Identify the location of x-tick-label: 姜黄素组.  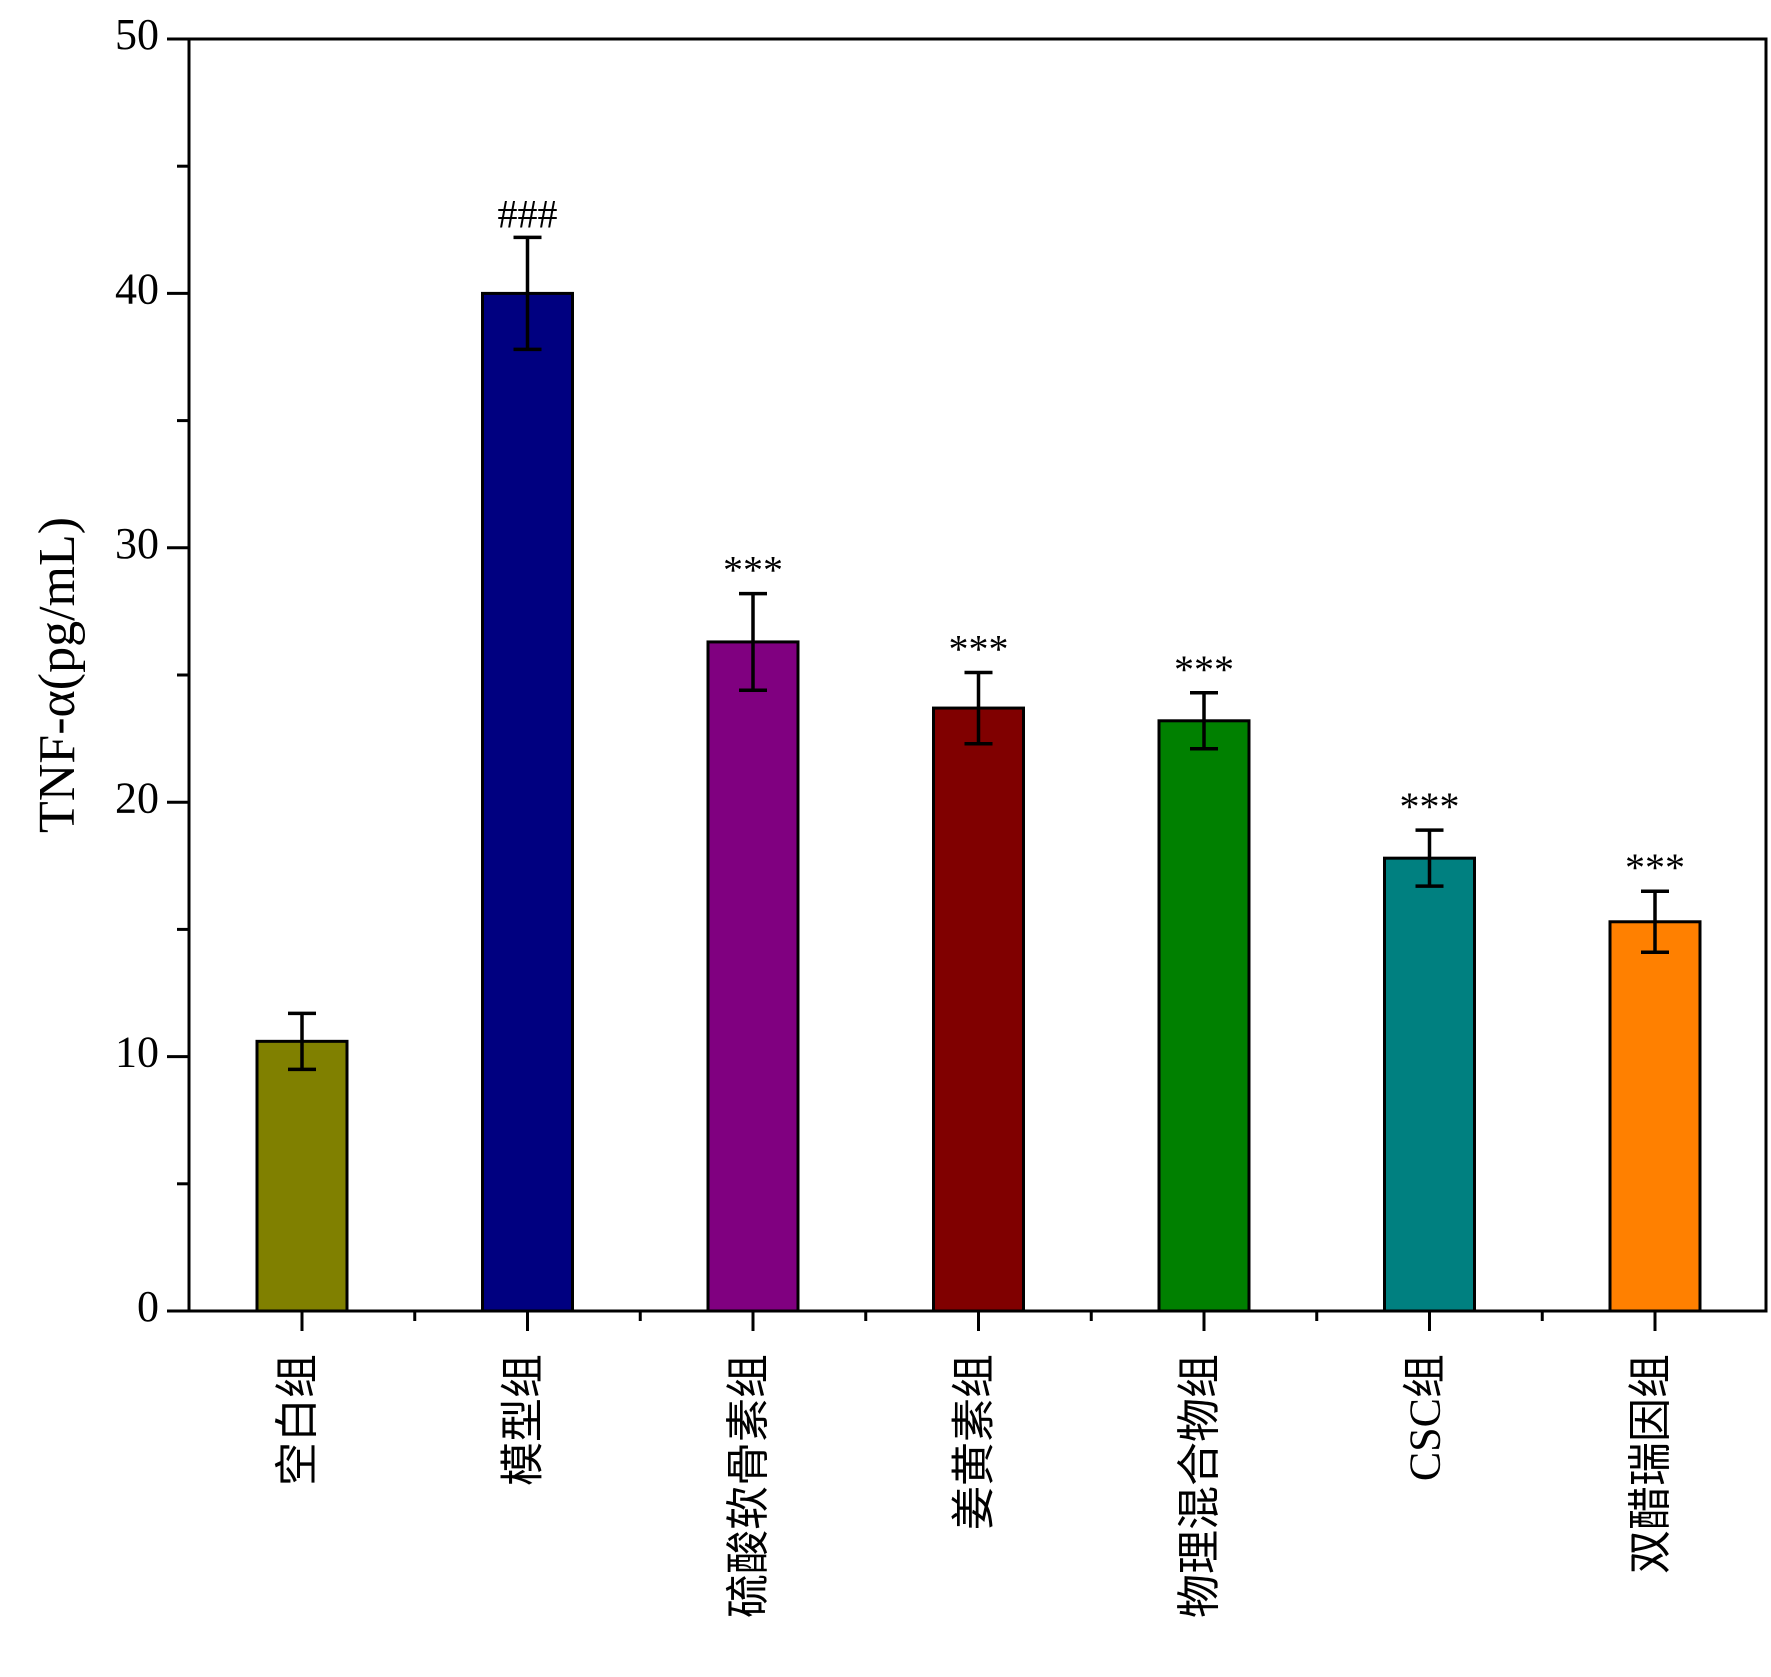
(974, 1442).